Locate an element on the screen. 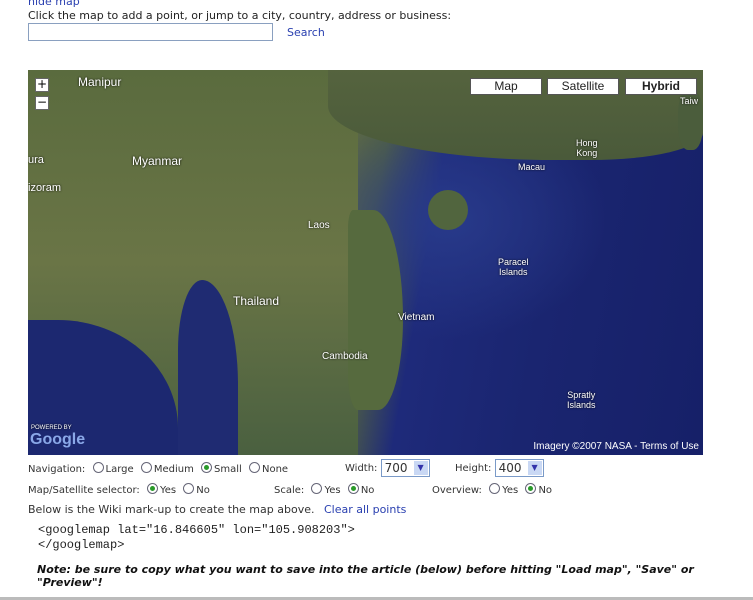 The image size is (753, 600). overview-yes-radio is located at coordinates (495, 488).